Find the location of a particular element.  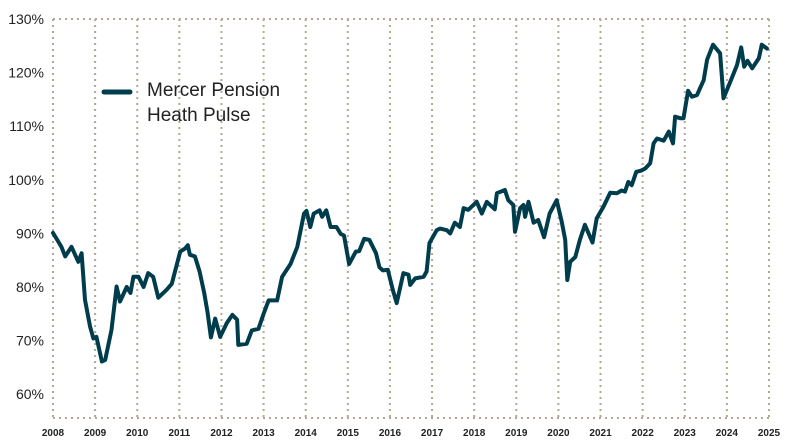

x-tick-label-2016: 2016 is located at coordinates (390, 433).